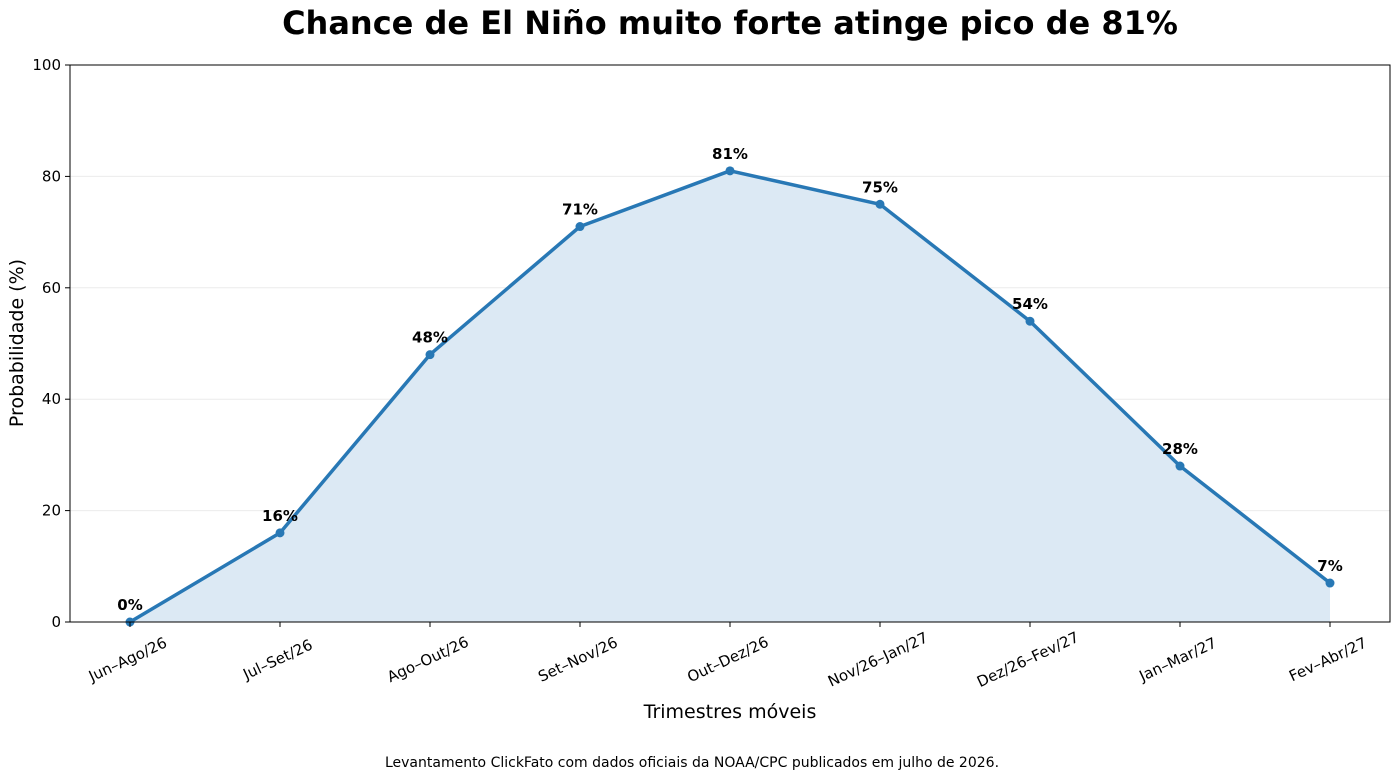  What do you see at coordinates (427, 659) in the screenshot?
I see `x-tick-label: Ago–Out/26` at bounding box center [427, 659].